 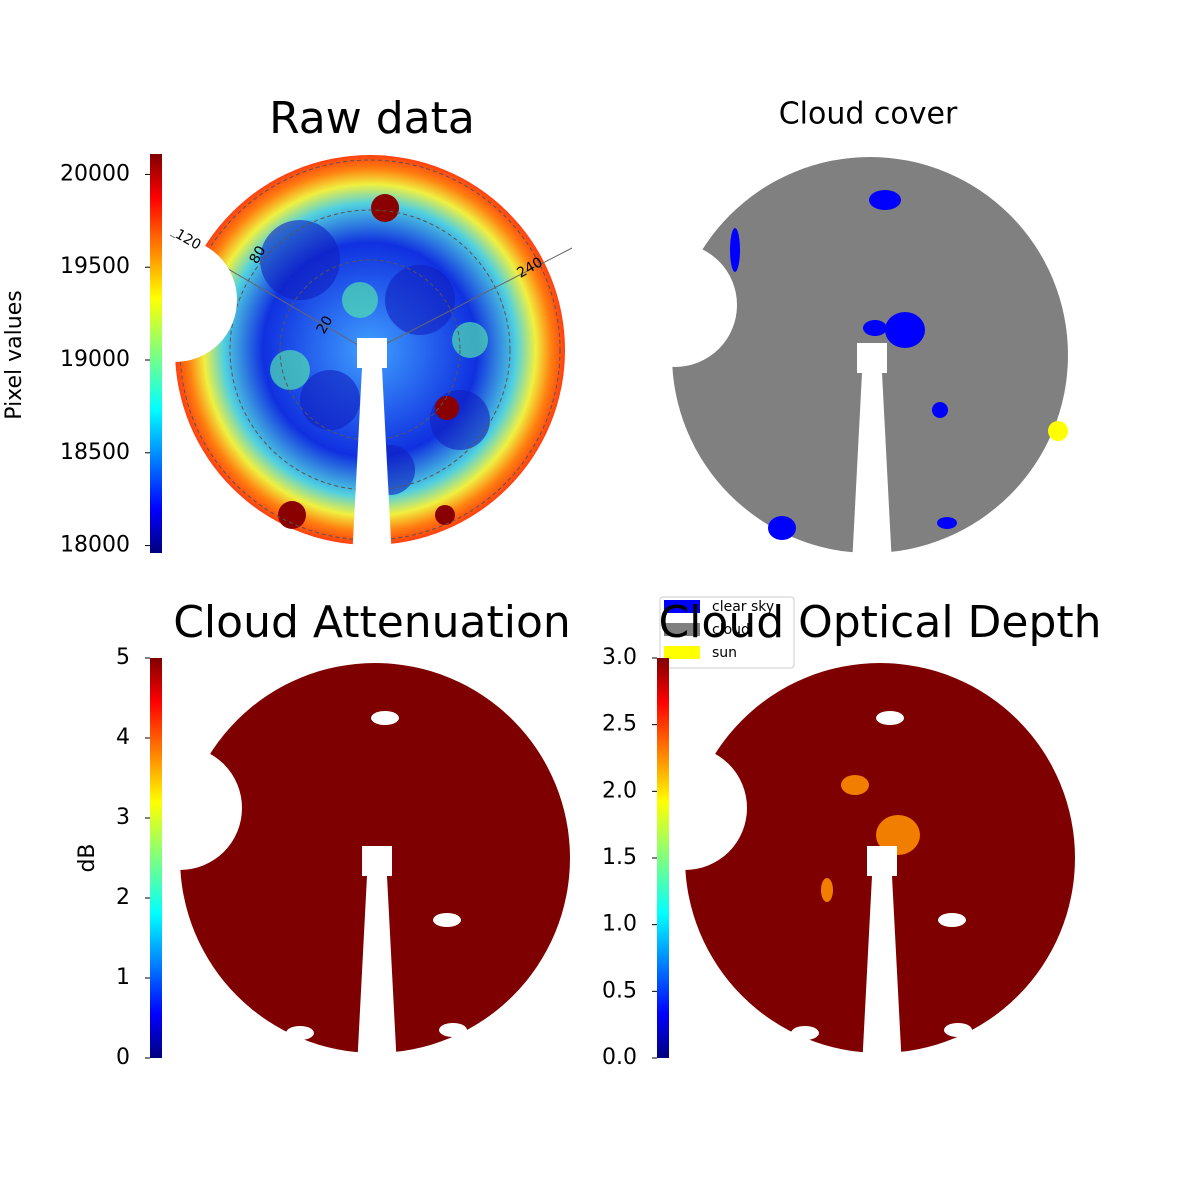 I want to click on chart-title: Cloud cover, so click(x=868, y=114).